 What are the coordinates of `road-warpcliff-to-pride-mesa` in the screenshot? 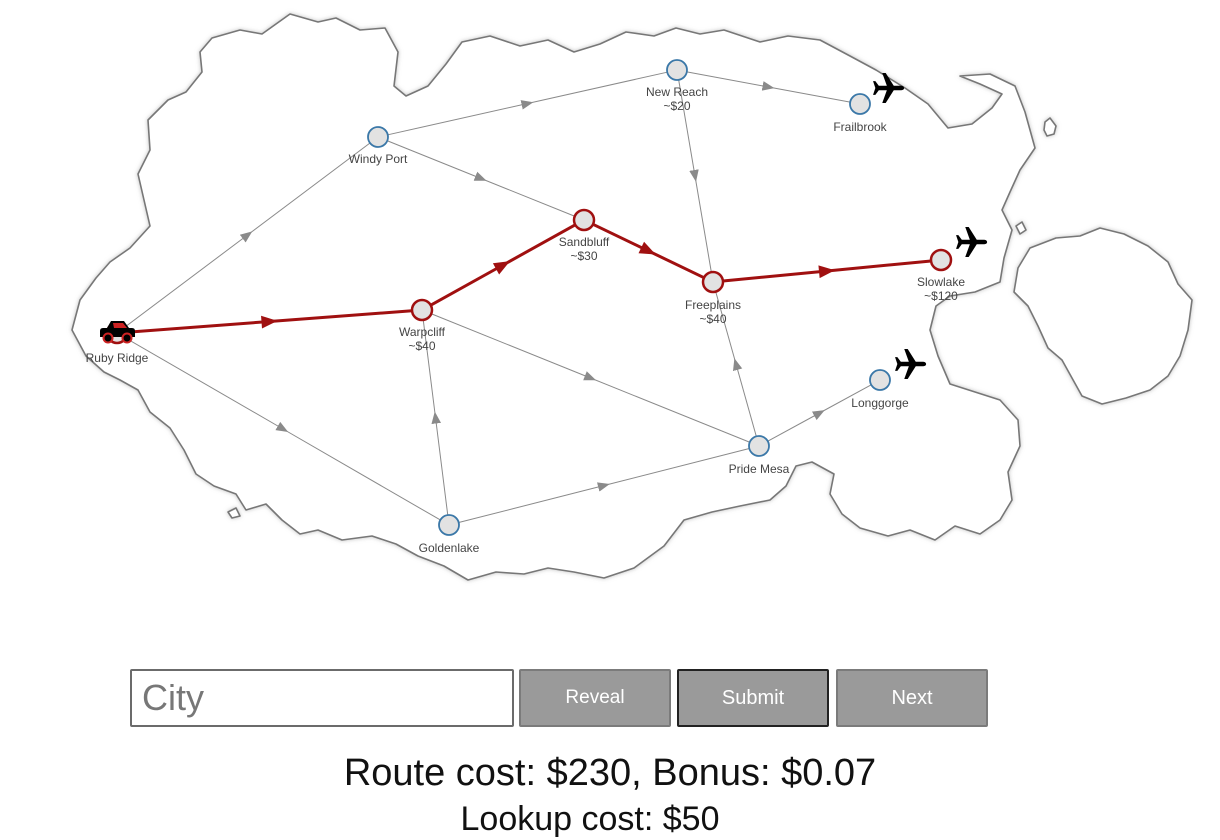 It's located at (590, 378).